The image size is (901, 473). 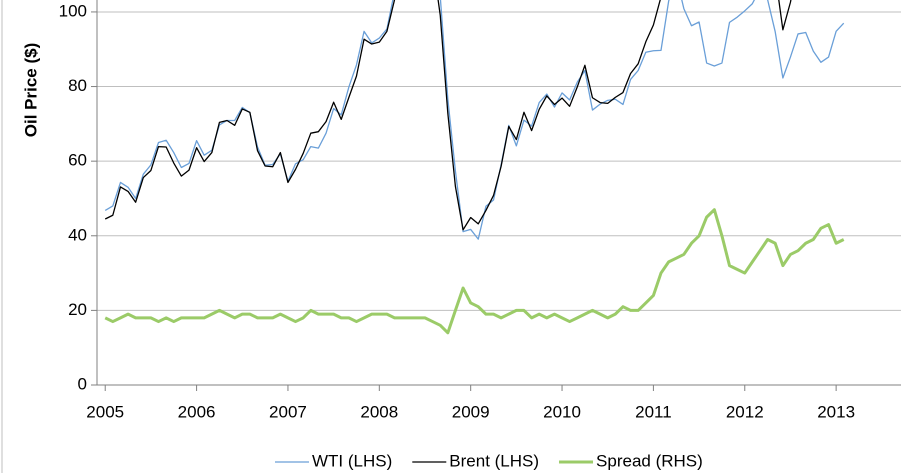 What do you see at coordinates (105, 411) in the screenshot?
I see `x-tick-label: 2005` at bounding box center [105, 411].